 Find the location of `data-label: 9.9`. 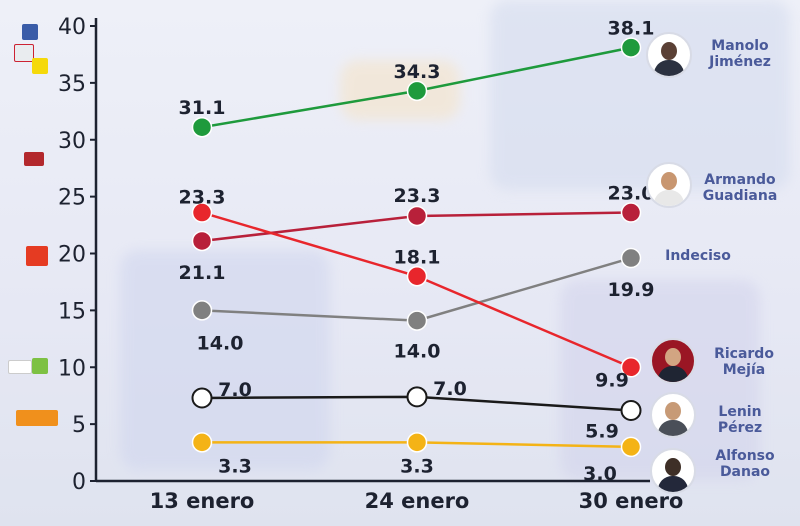

data-label: 9.9 is located at coordinates (612, 380).